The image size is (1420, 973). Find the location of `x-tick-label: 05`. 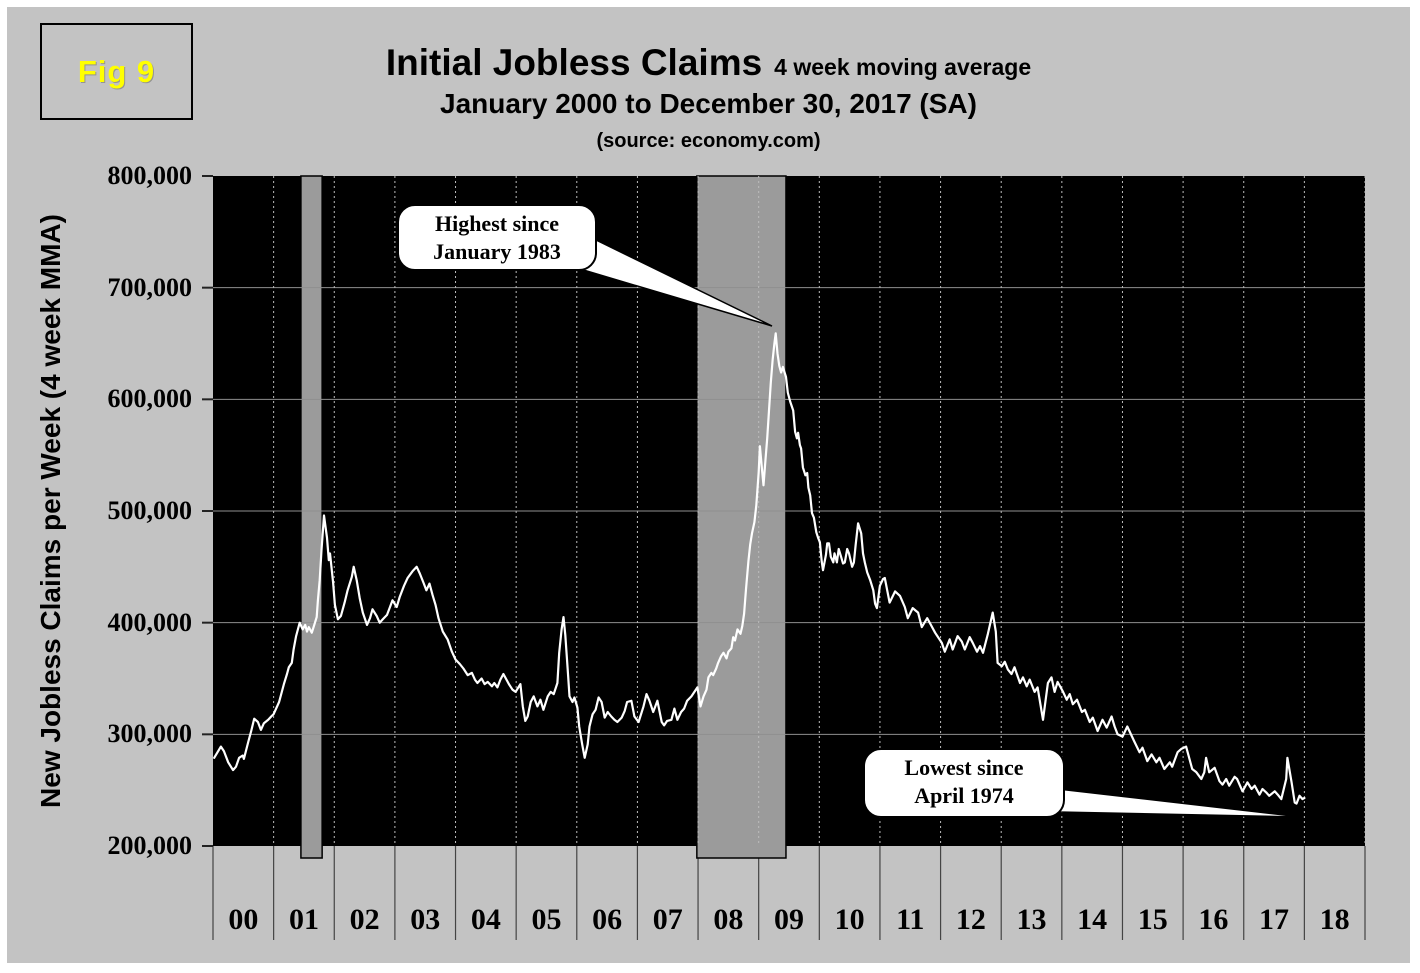

x-tick-label: 05 is located at coordinates (546, 919).